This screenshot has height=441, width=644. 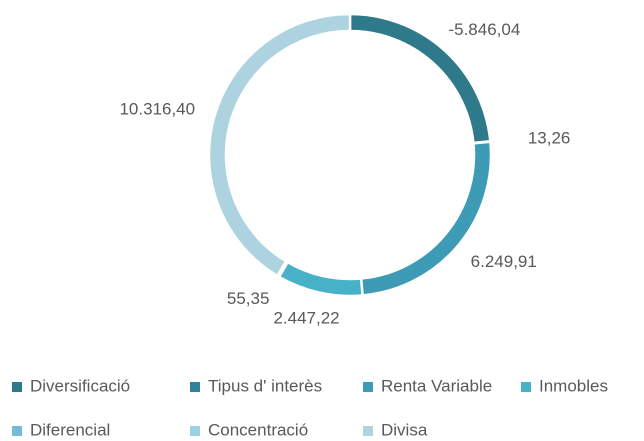 What do you see at coordinates (504, 261) in the screenshot?
I see `data-label: 6.249,91` at bounding box center [504, 261].